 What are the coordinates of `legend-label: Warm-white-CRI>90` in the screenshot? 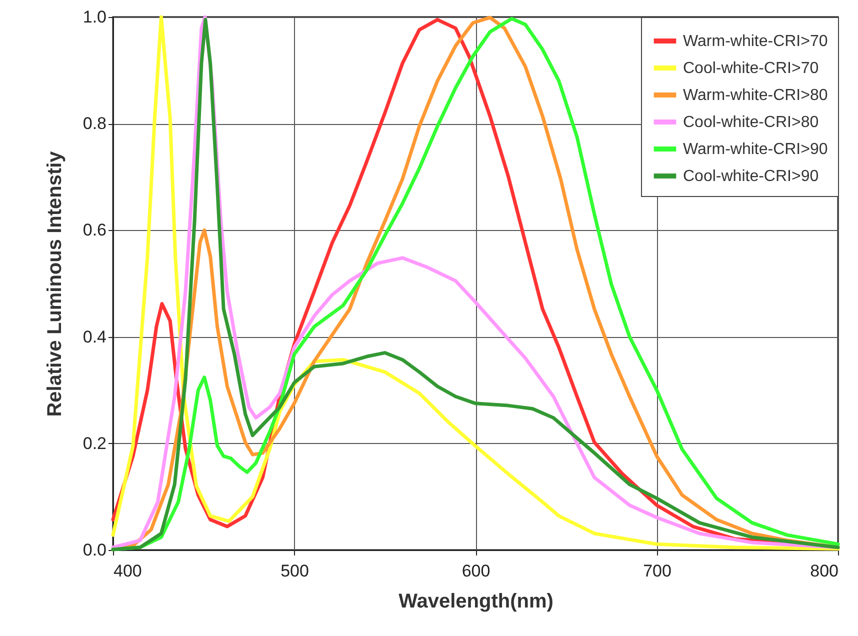 It's located at (755, 149).